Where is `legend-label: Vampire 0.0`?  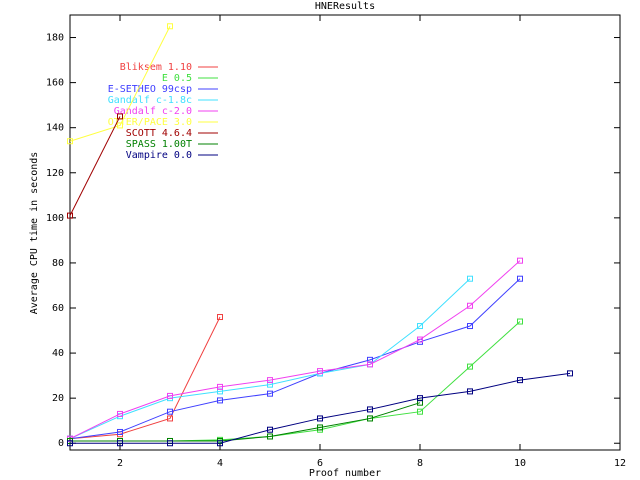
legend-label: Vampire 0.0 is located at coordinates (159, 155).